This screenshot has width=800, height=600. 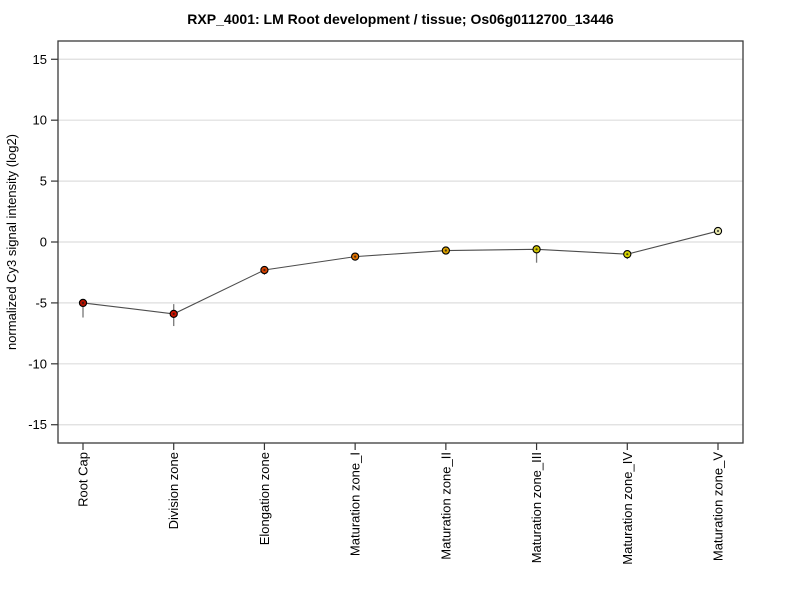 What do you see at coordinates (400, 272) in the screenshot?
I see `data-line` at bounding box center [400, 272].